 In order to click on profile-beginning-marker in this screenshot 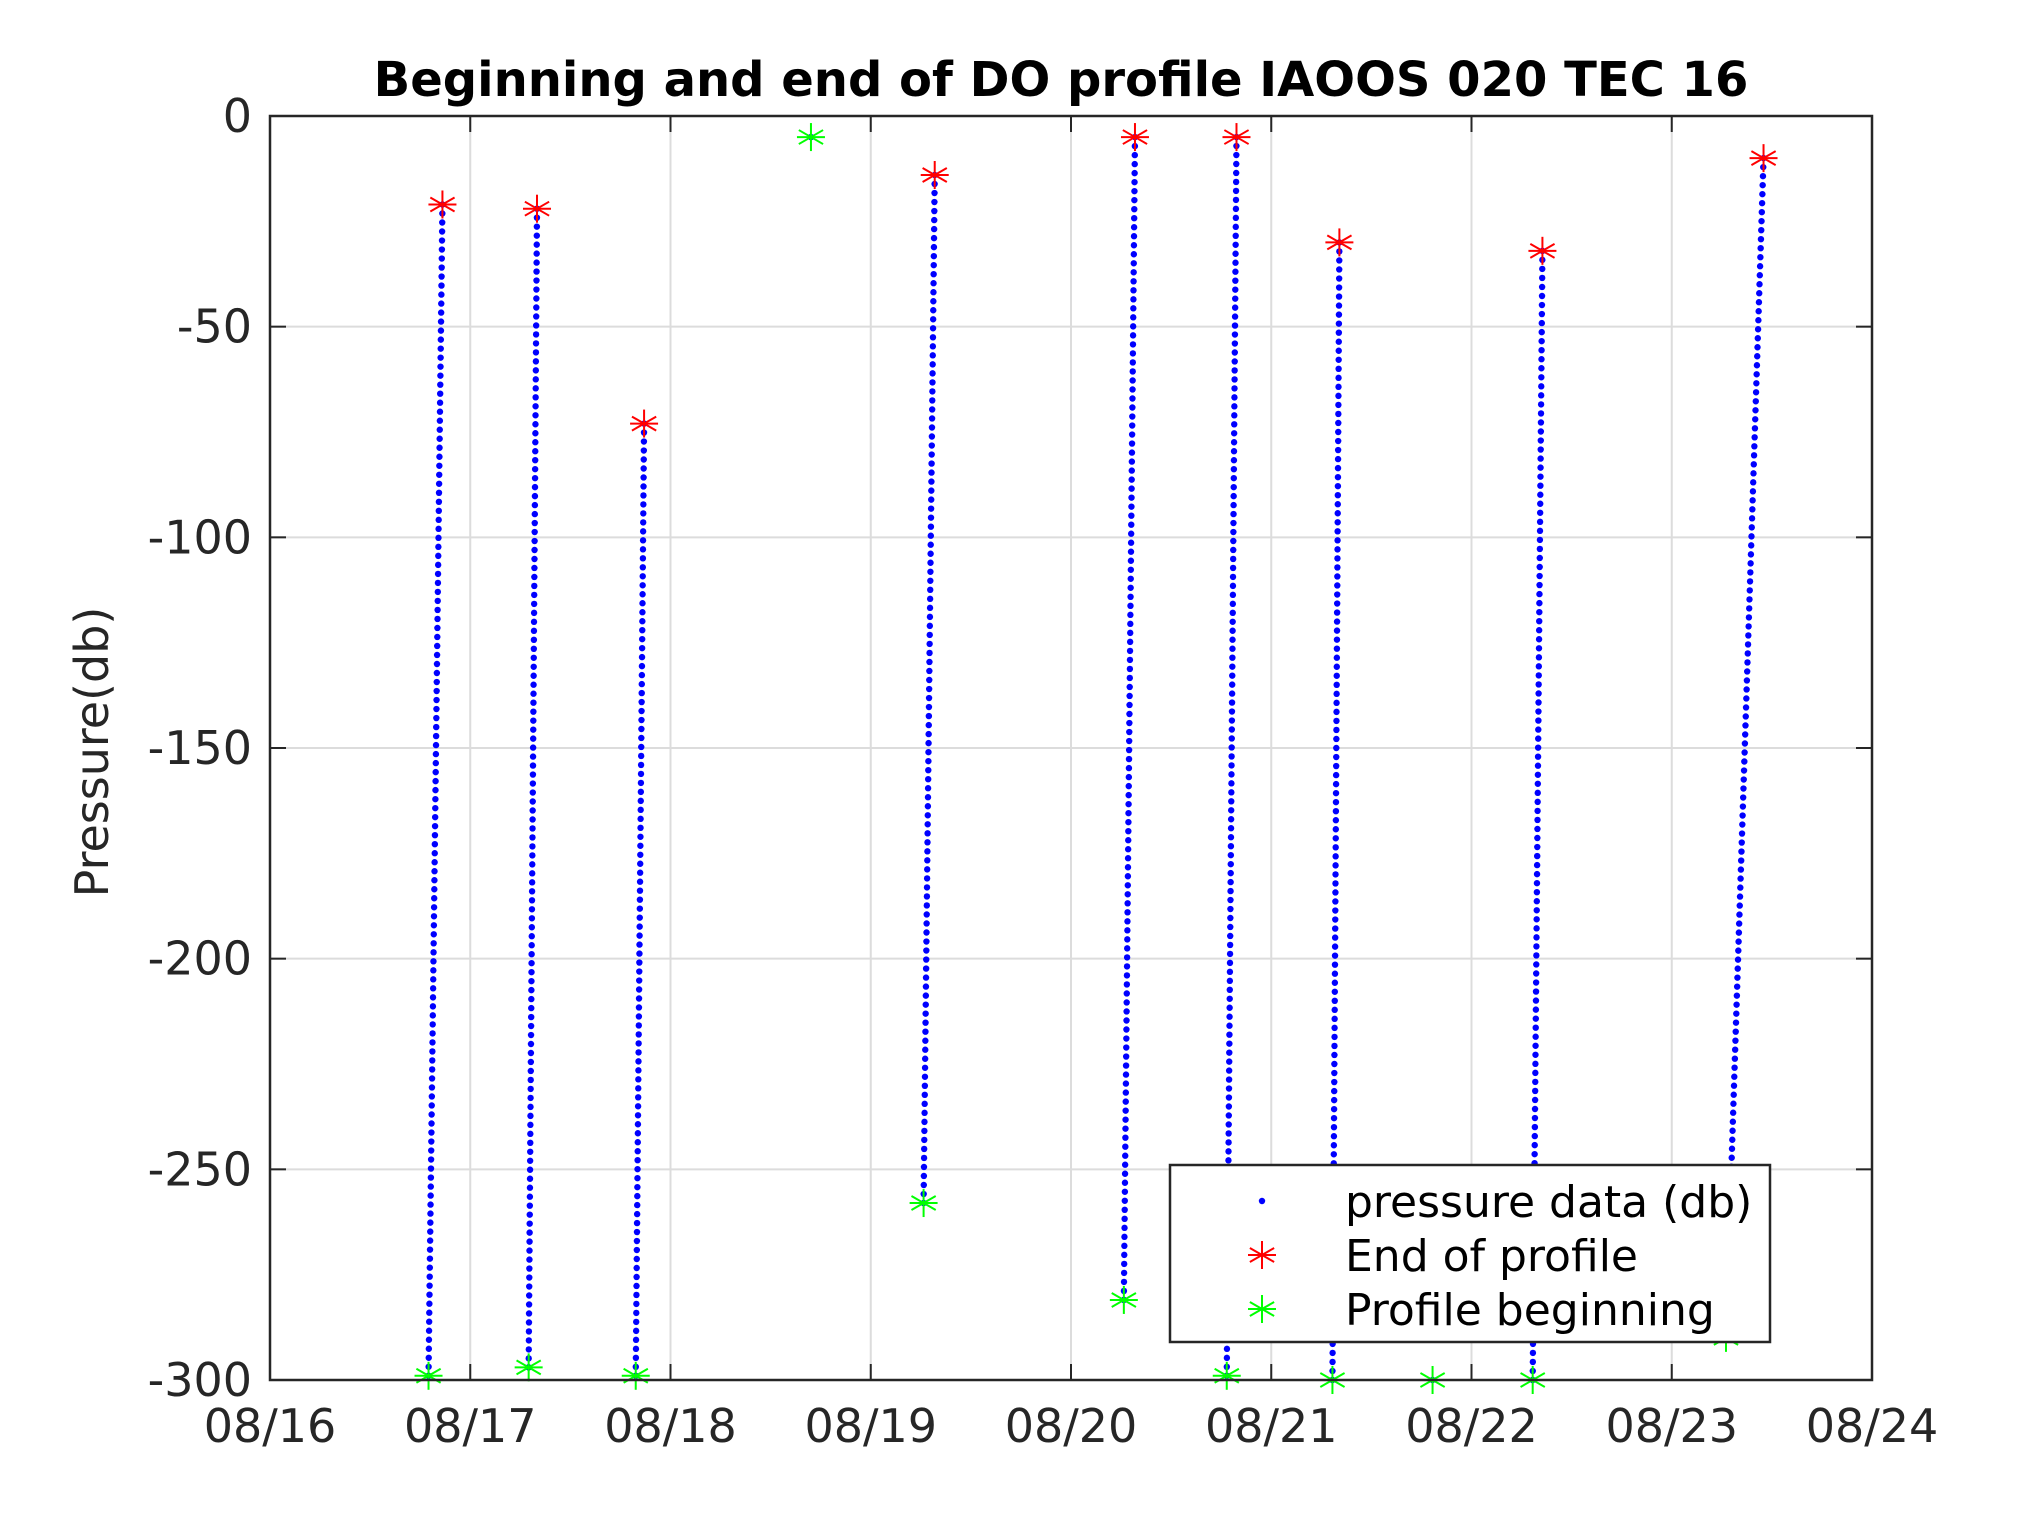, I will do `click(923, 1203)`.